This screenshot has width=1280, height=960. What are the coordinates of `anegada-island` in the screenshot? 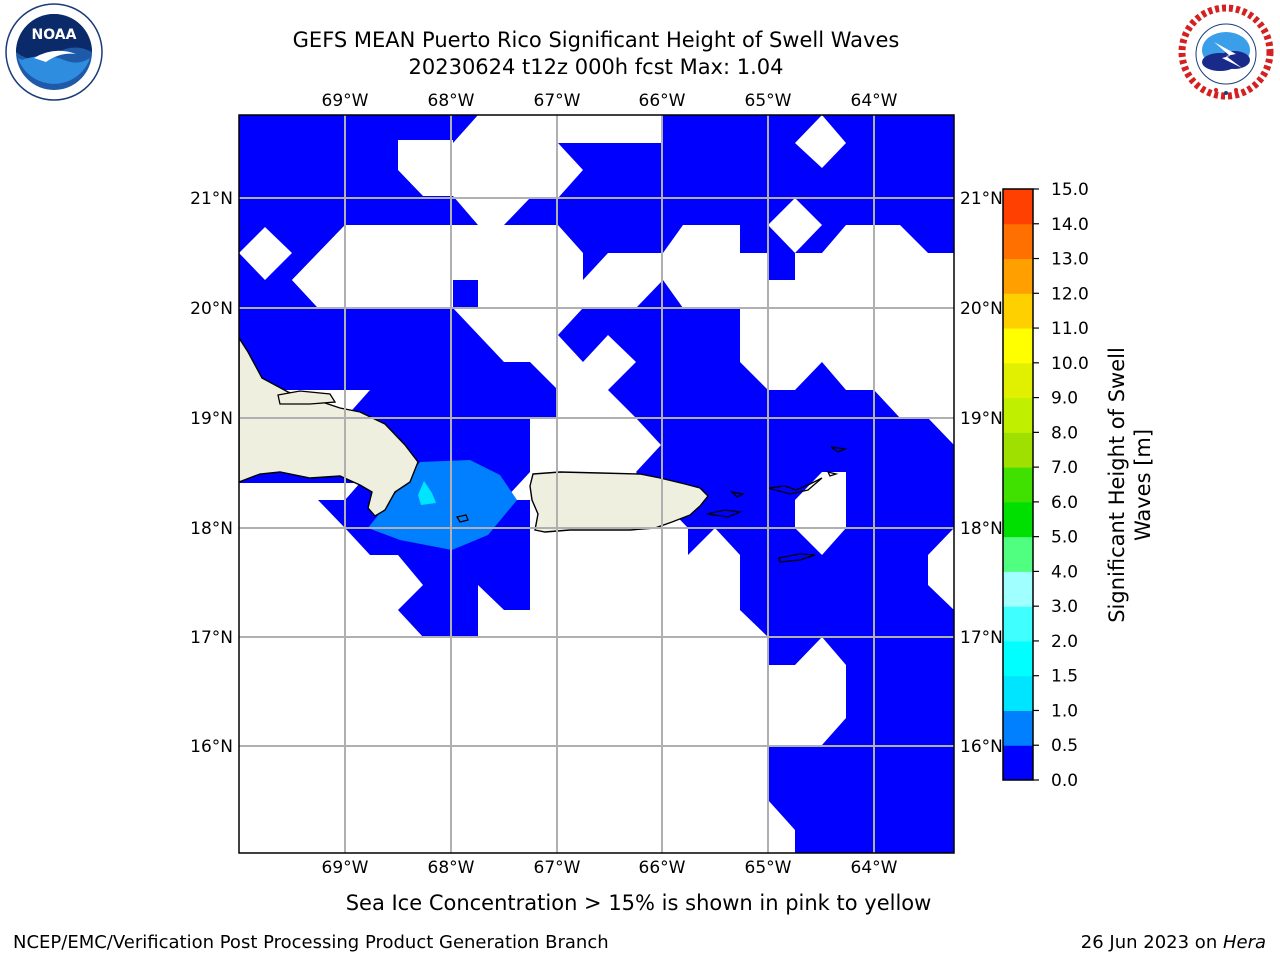 It's located at (839, 449).